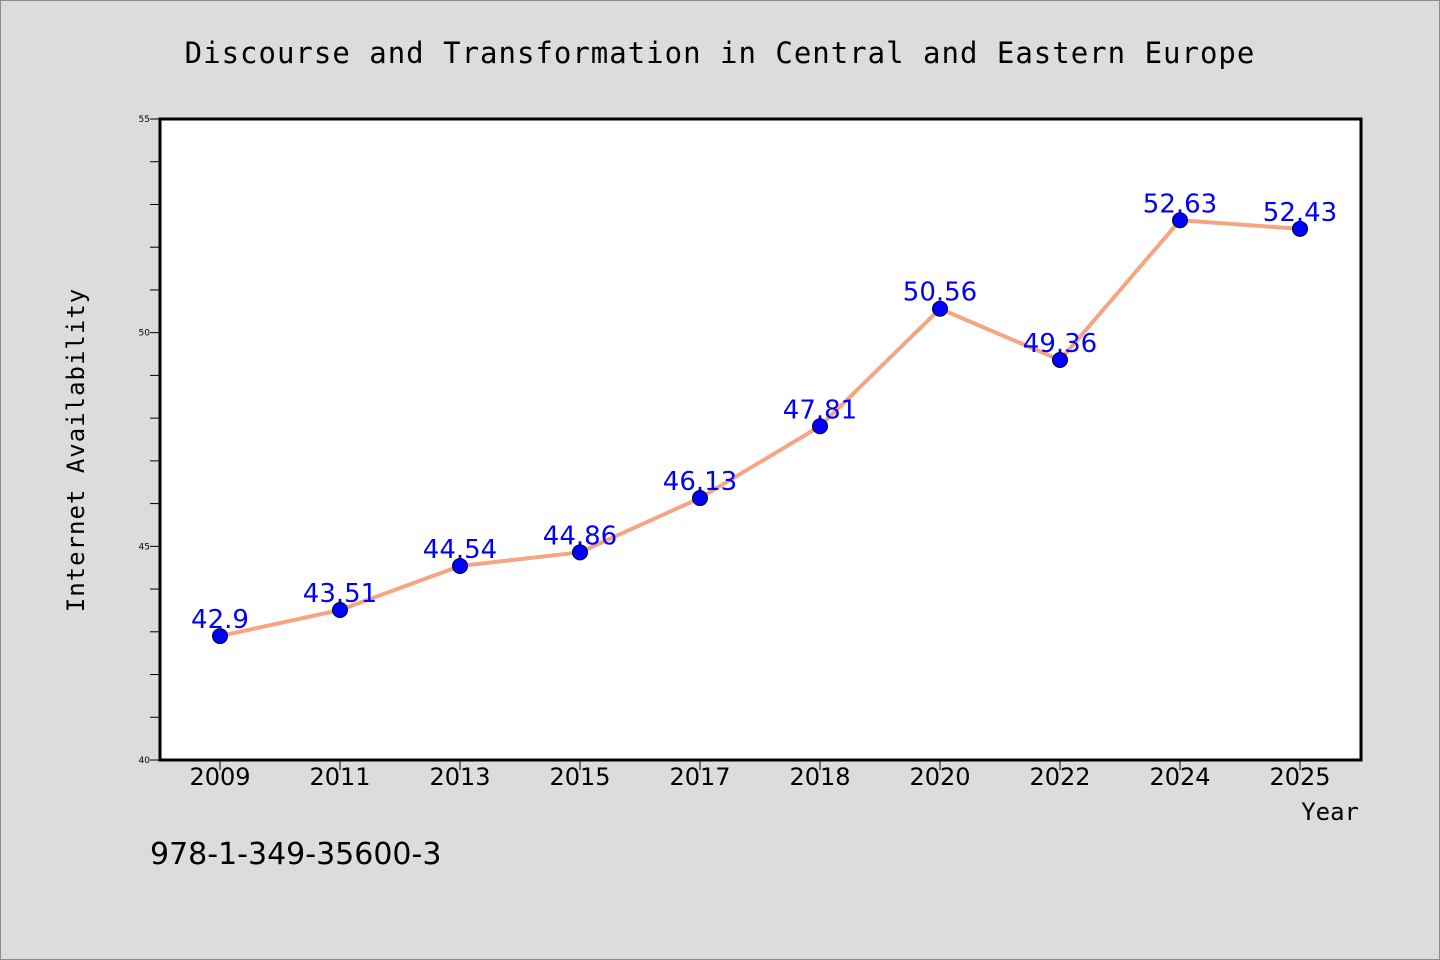 The height and width of the screenshot is (960, 1440). Describe the element at coordinates (220, 620) in the screenshot. I see `data-label: 42.9` at that location.